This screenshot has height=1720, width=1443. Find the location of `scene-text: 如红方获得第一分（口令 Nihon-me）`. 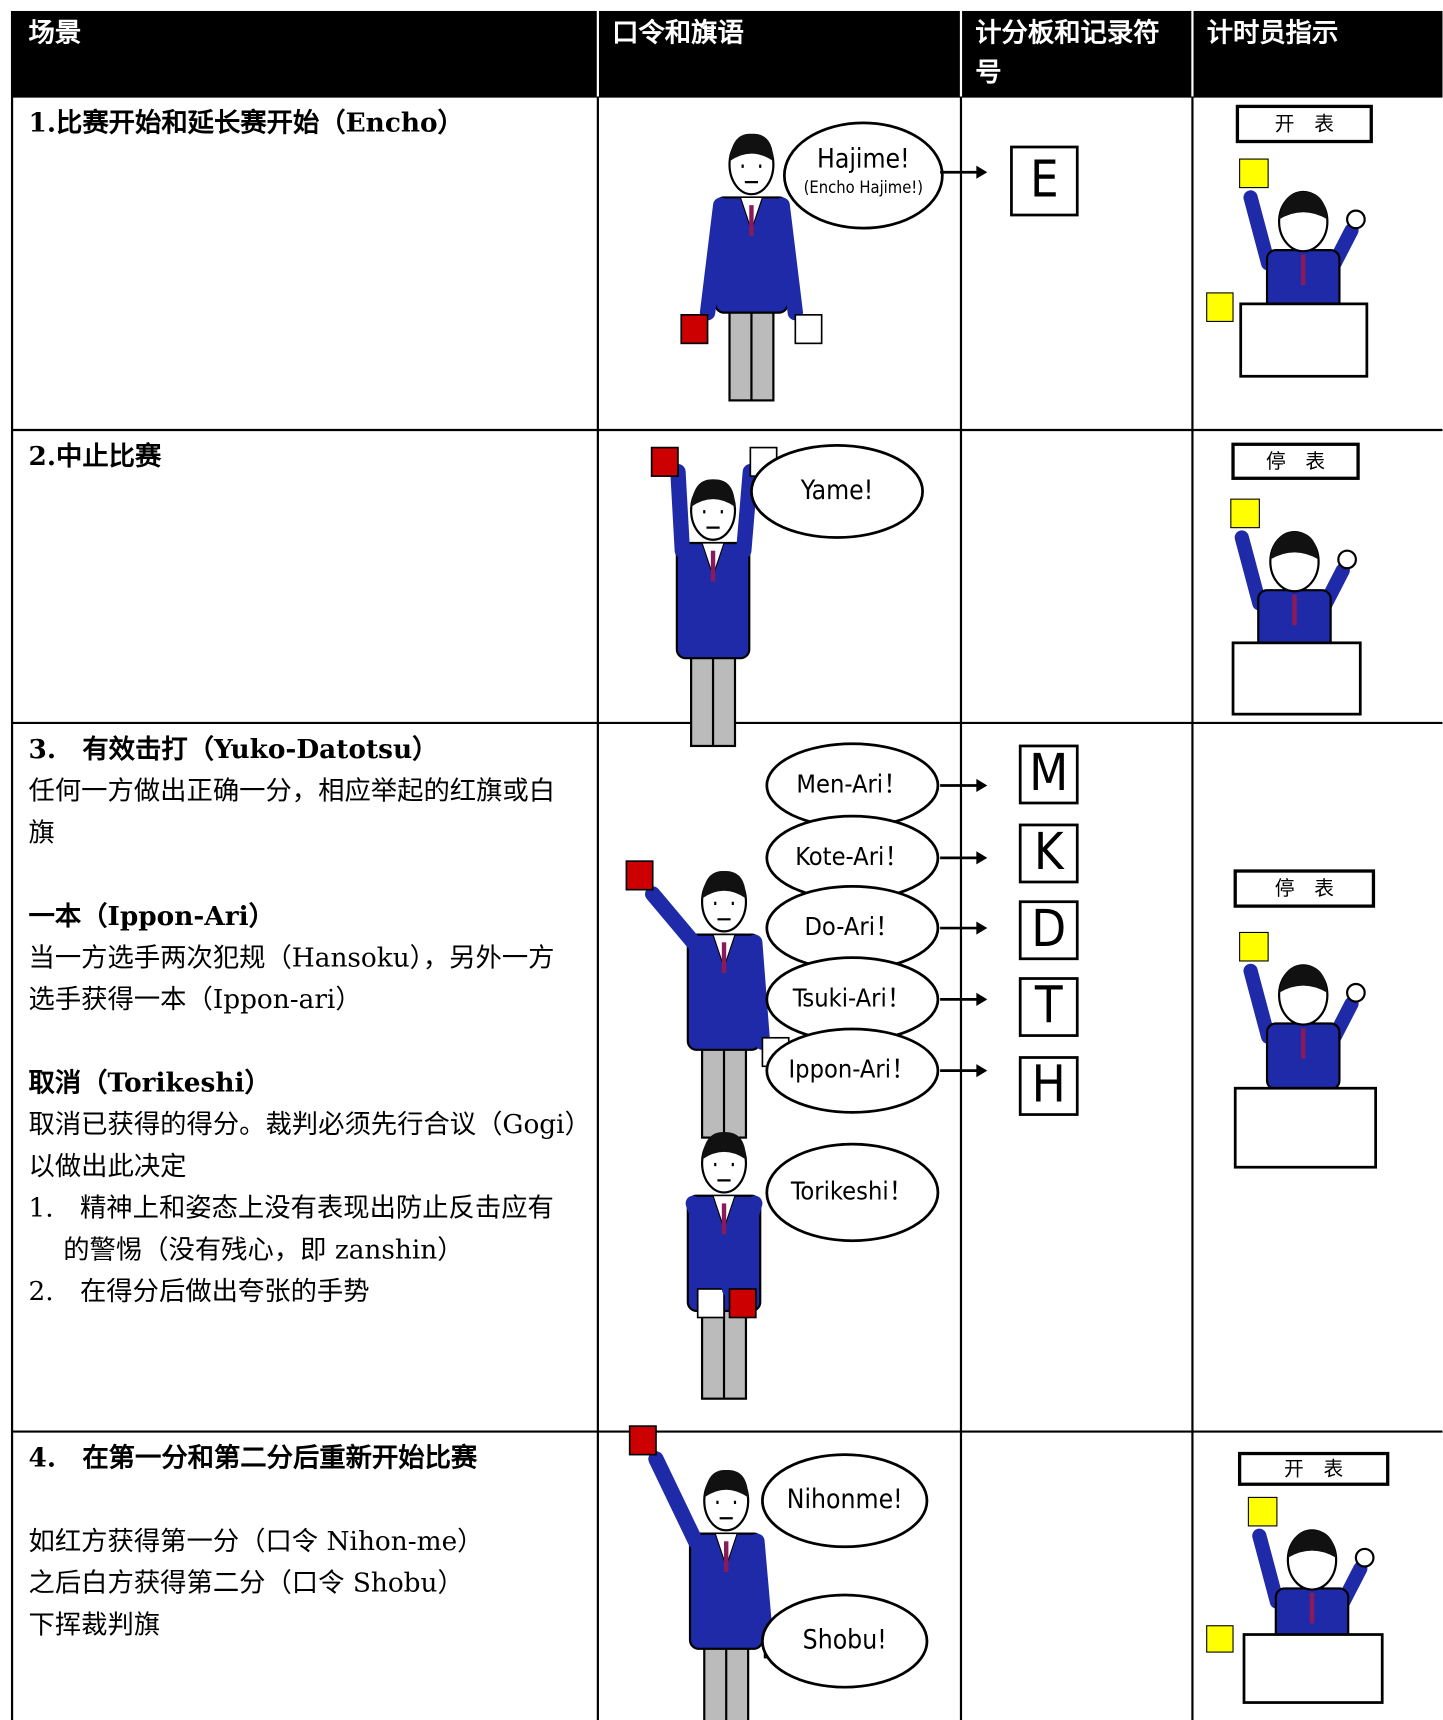

scene-text: 如红方获得第一分（口令 Nihon-me） is located at coordinates (256, 1541).